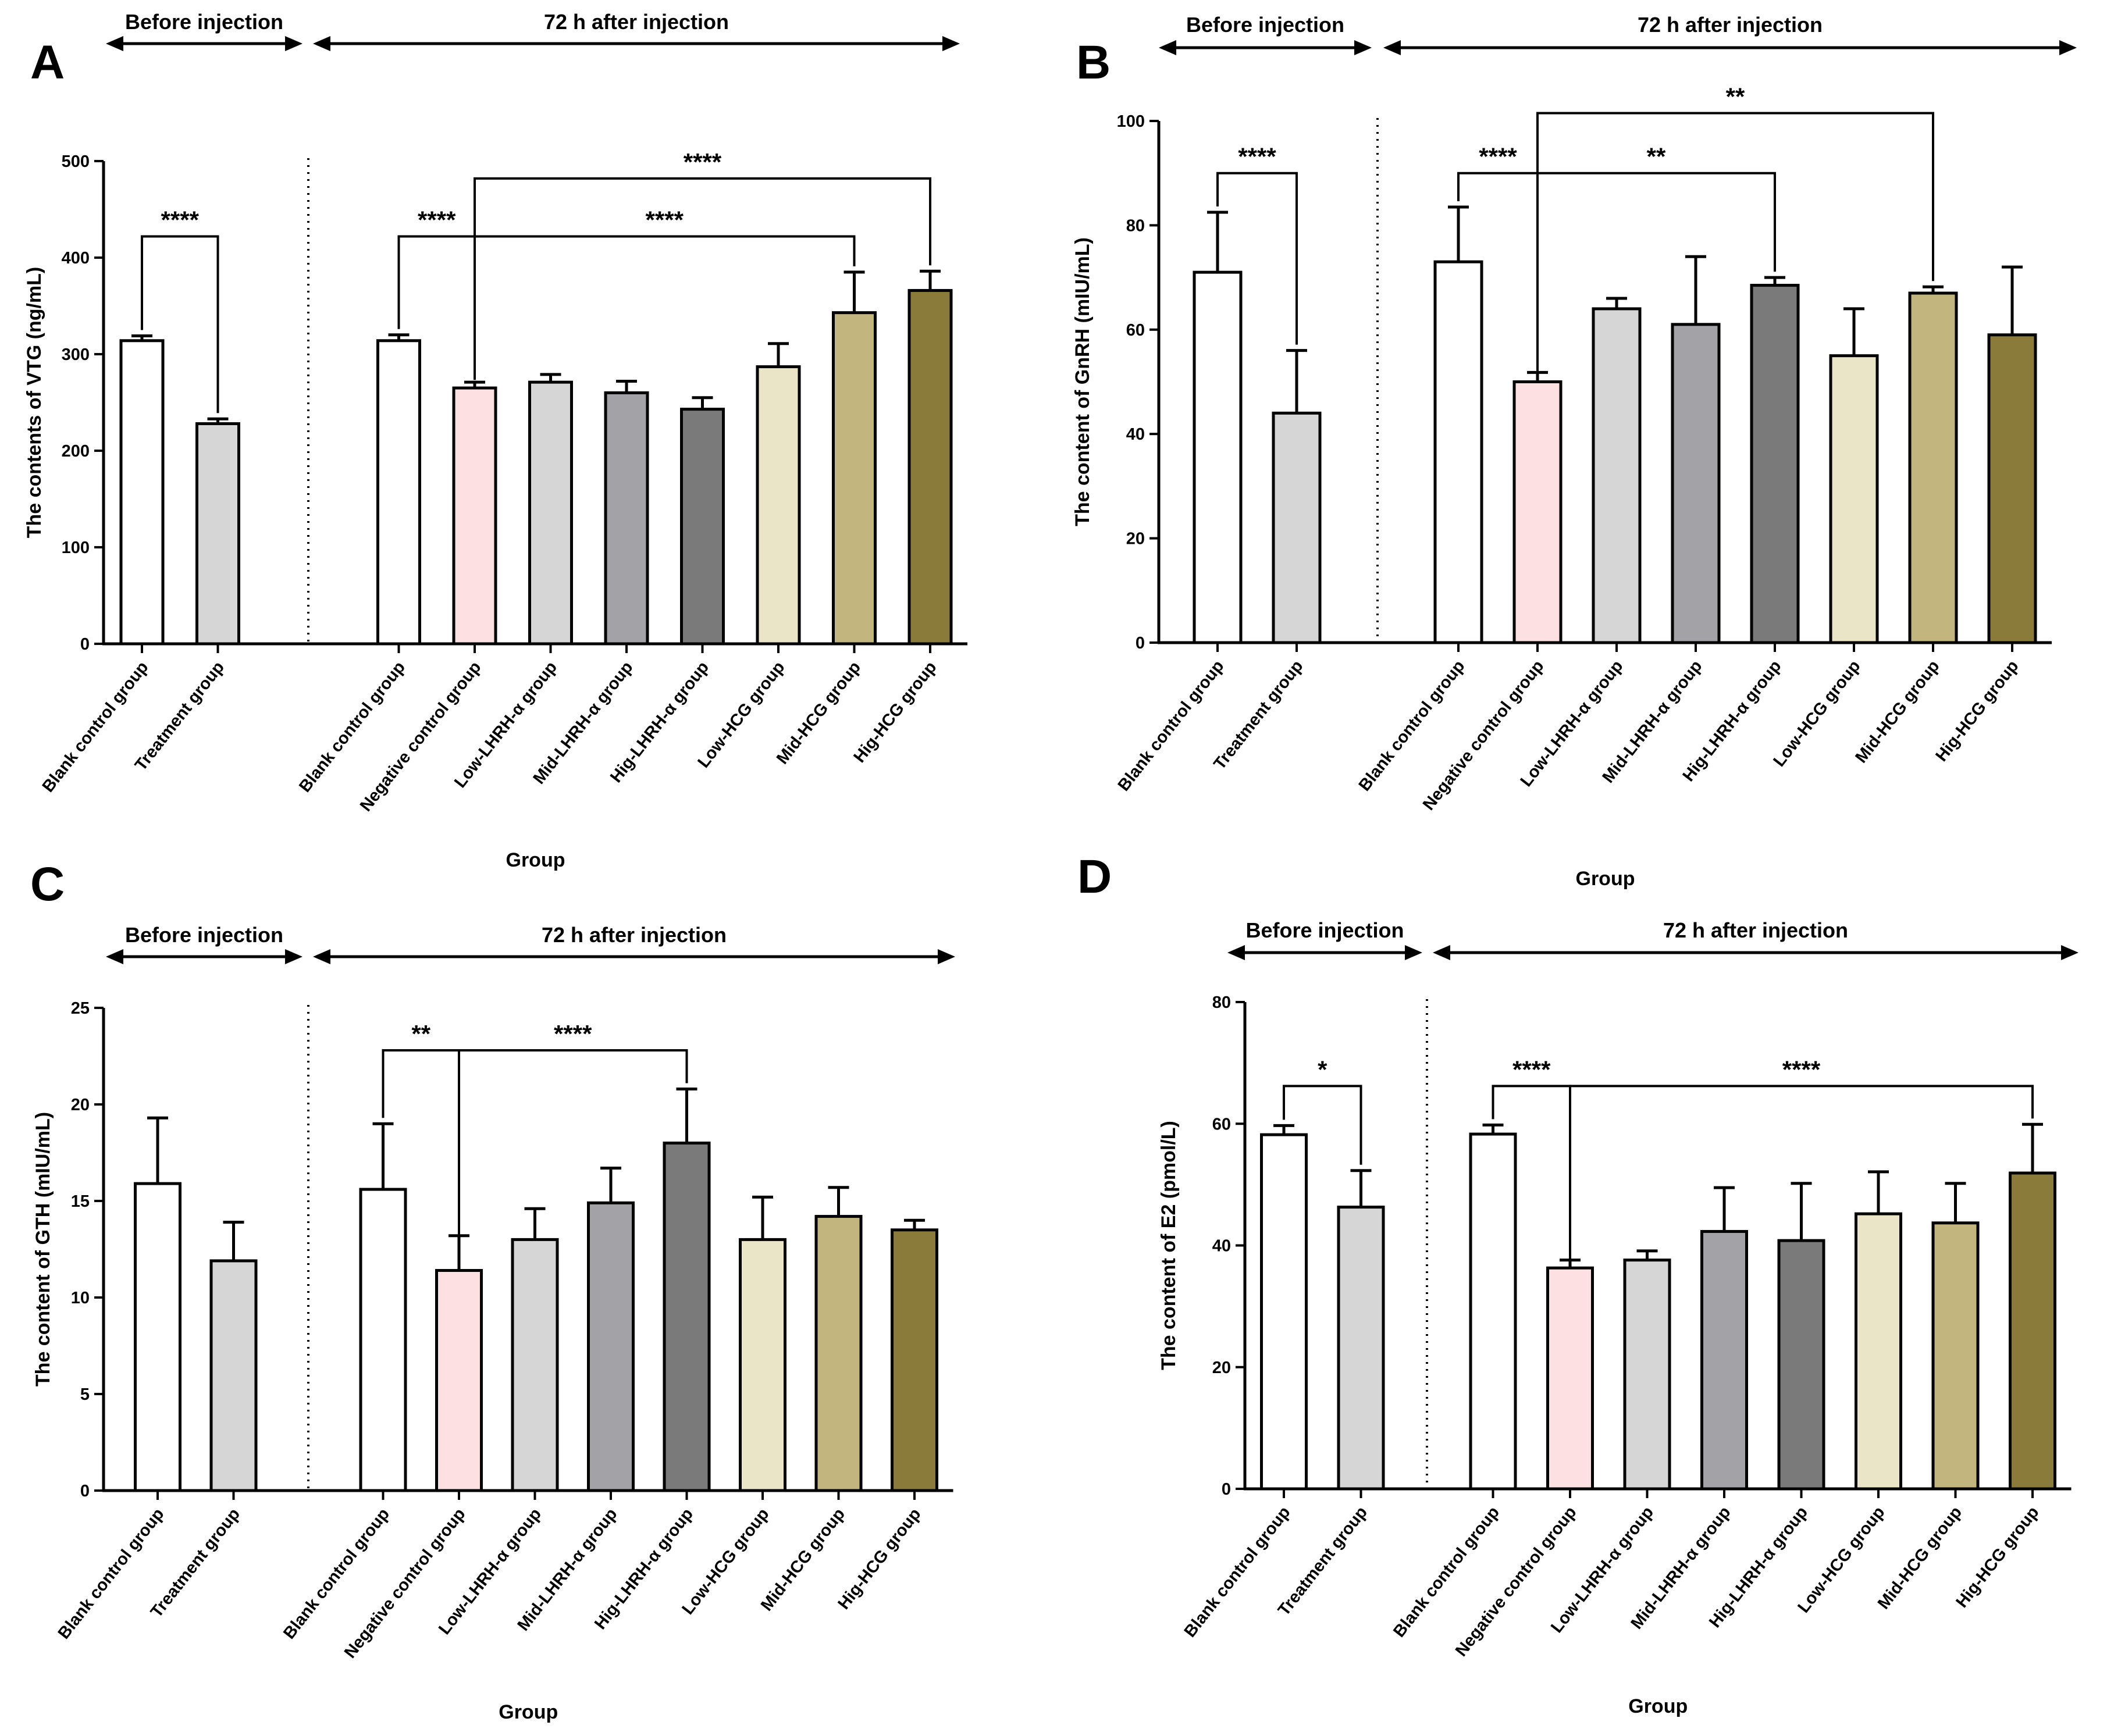 Image resolution: width=2107 pixels, height=1736 pixels. I want to click on x-category-label: Treatment group, so click(1258, 715).